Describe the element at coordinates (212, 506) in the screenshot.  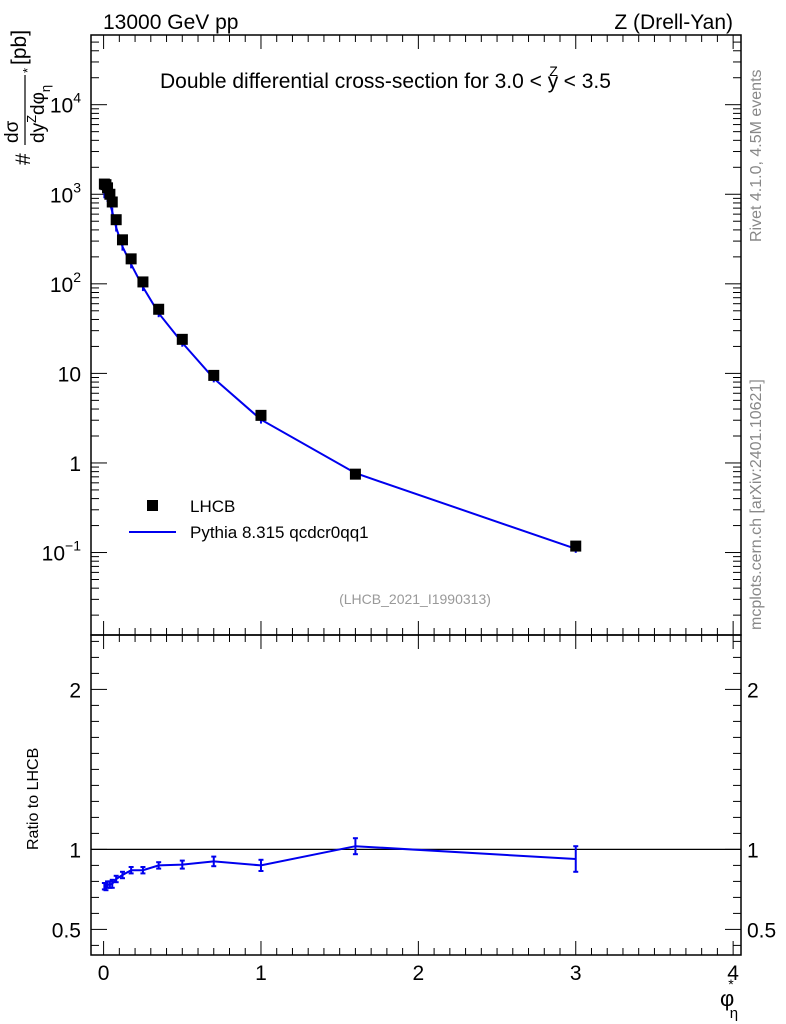
I see `legend-data-label: LHCB` at that location.